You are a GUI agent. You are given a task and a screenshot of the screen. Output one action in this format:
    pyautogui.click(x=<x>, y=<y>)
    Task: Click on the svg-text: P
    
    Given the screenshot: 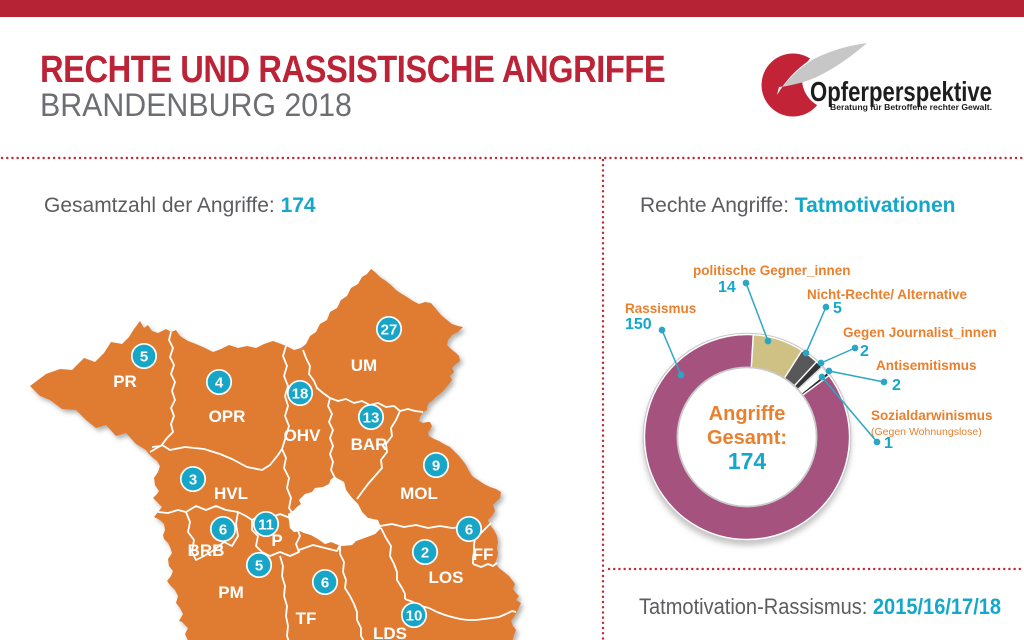 What is the action you would take?
    pyautogui.click(x=276, y=540)
    